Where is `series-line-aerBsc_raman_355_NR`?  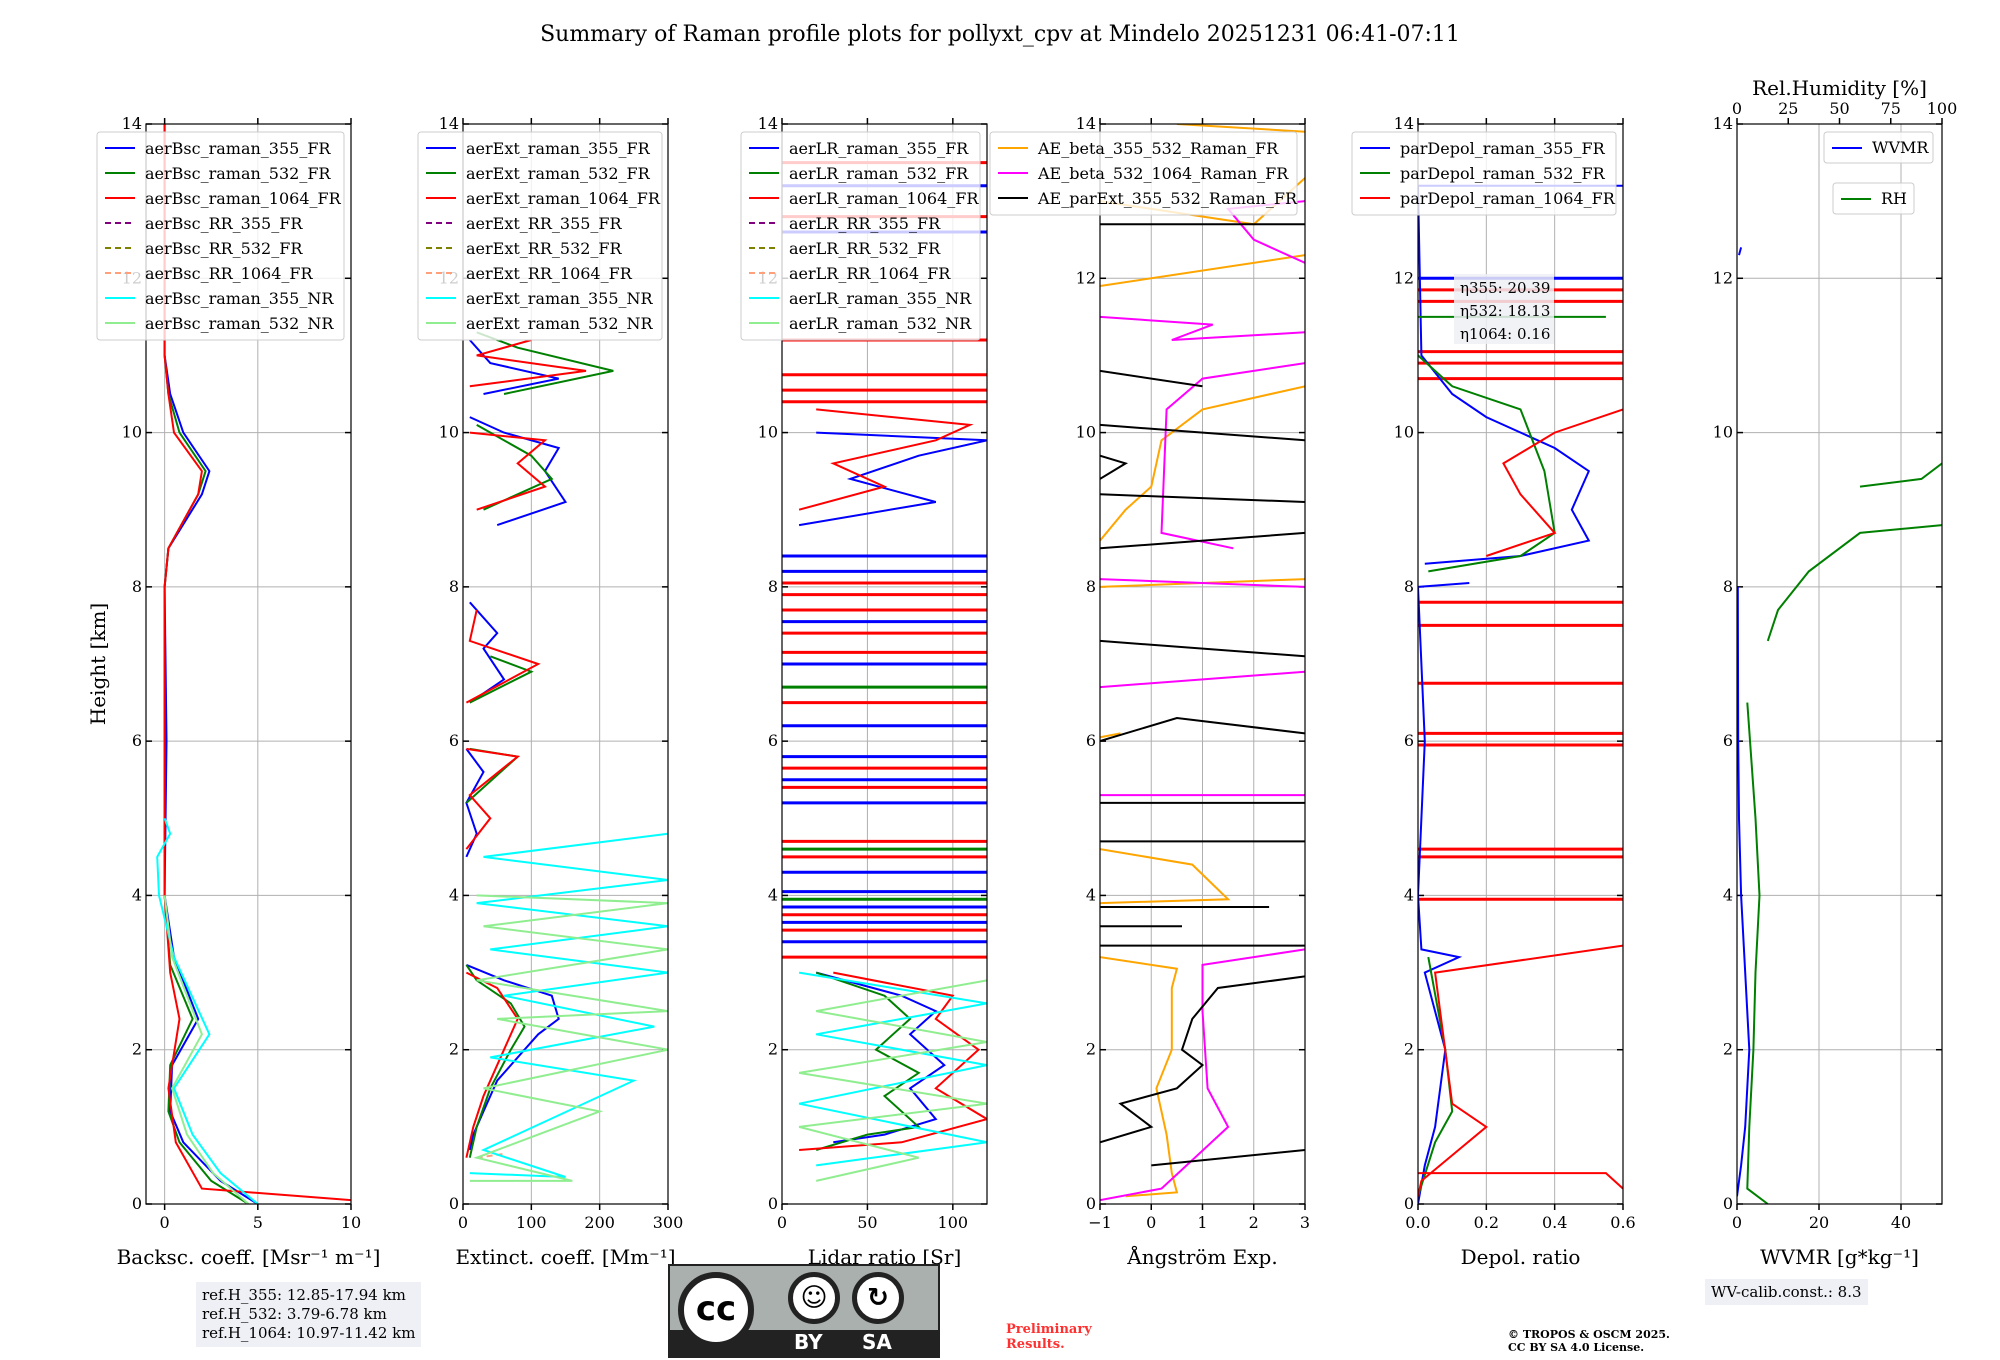 series-line-aerBsc_raman_355_NR is located at coordinates (207, 1010).